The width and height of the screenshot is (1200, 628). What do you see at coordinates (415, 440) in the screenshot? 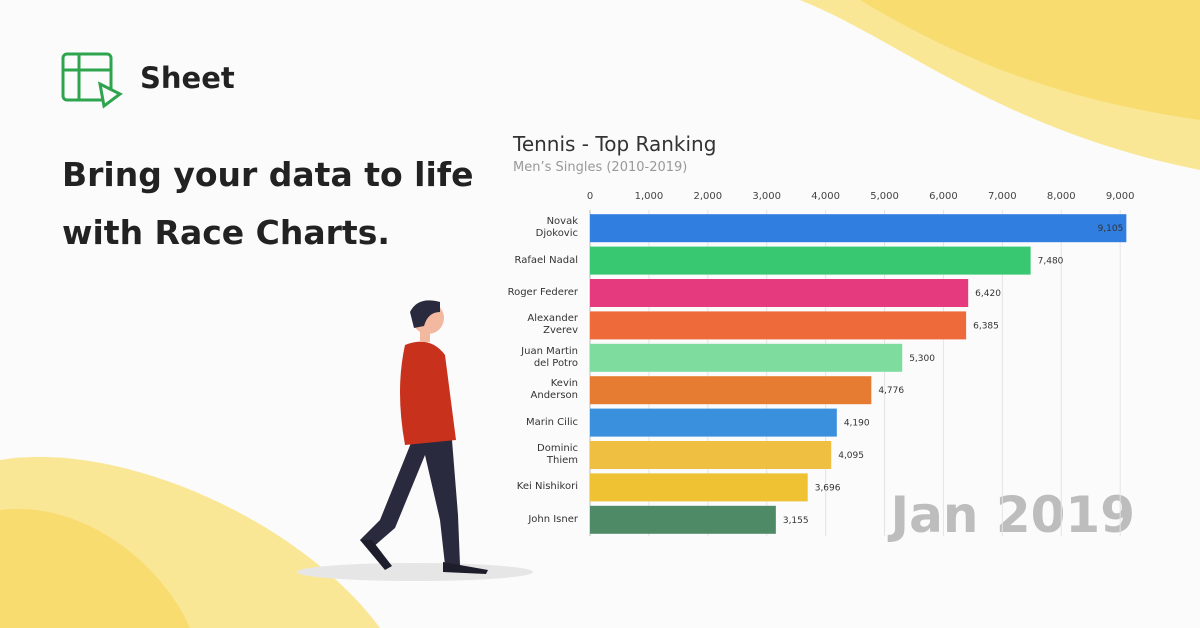
I see `person` at bounding box center [415, 440].